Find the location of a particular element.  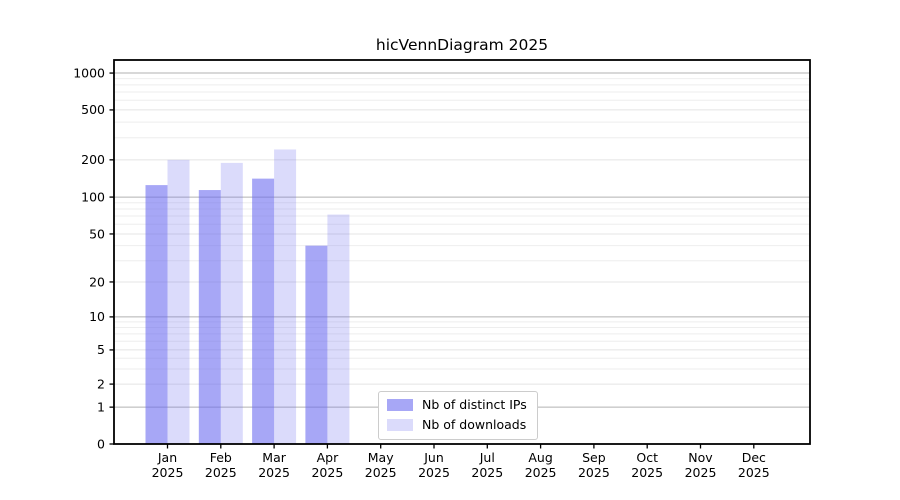

x-tick-year-feb: 2025 is located at coordinates (221, 472).